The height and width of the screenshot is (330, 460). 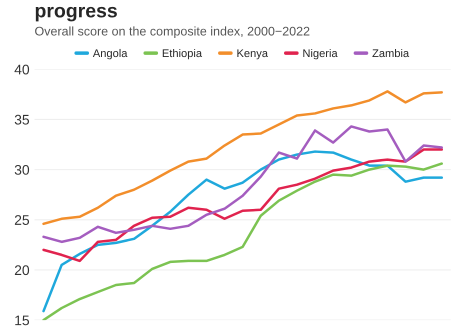 I want to click on legend-label: Zambia, so click(x=391, y=53).